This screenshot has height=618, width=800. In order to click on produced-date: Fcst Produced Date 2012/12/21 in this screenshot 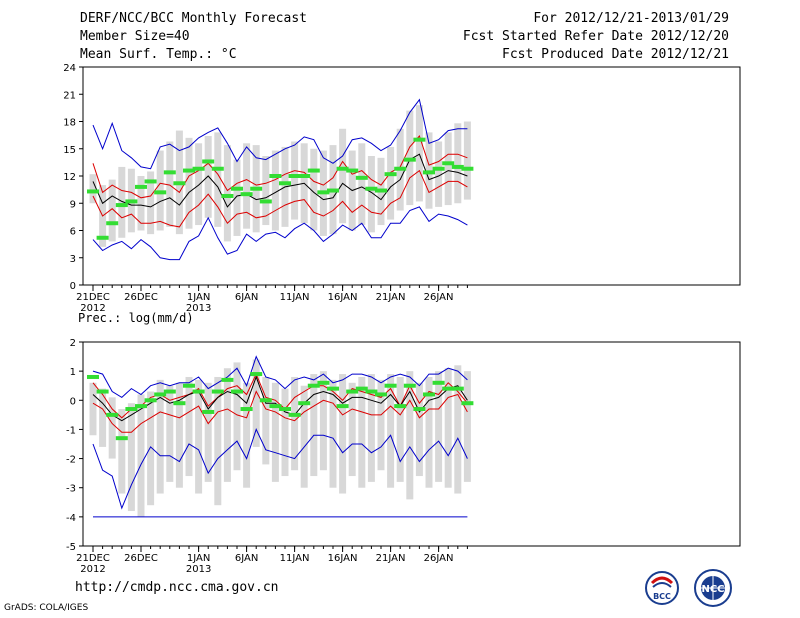, I will do `click(615, 54)`.